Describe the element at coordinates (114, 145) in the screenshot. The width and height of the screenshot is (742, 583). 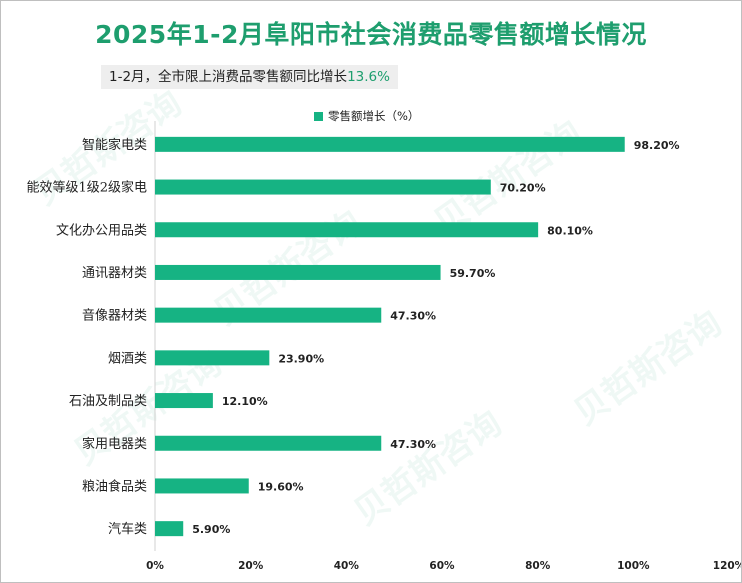
I see `category-label: 智能家电类` at that location.